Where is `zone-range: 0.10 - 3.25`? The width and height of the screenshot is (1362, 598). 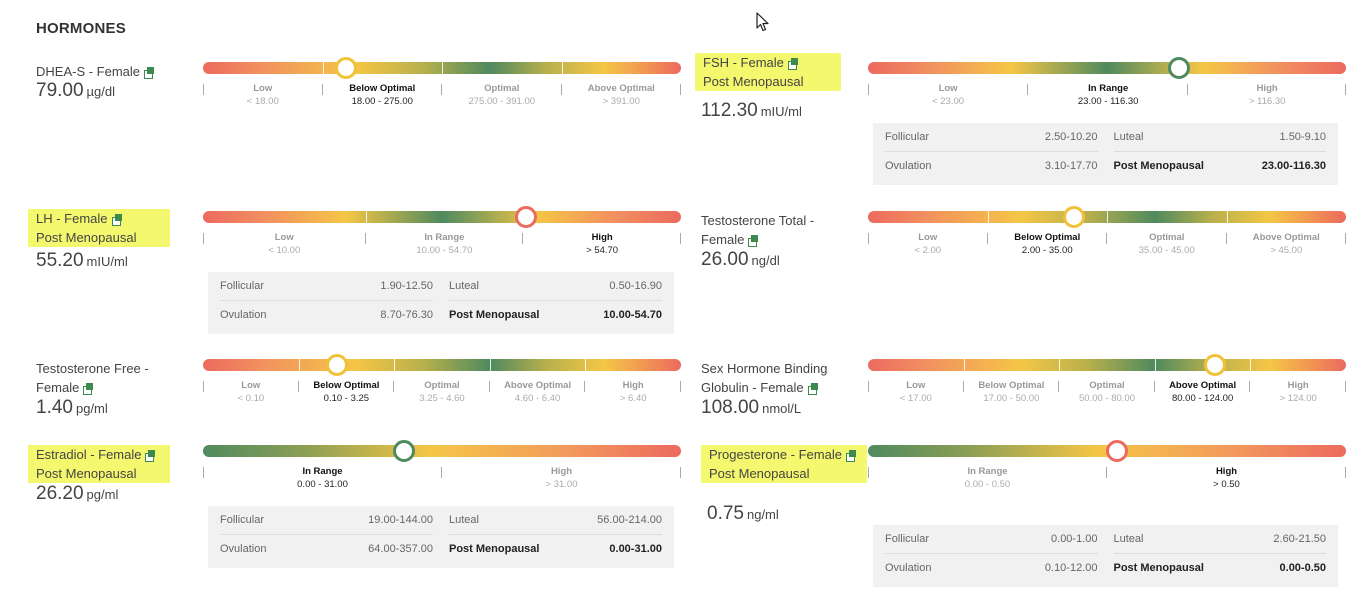
zone-range: 0.10 - 3.25 is located at coordinates (346, 398).